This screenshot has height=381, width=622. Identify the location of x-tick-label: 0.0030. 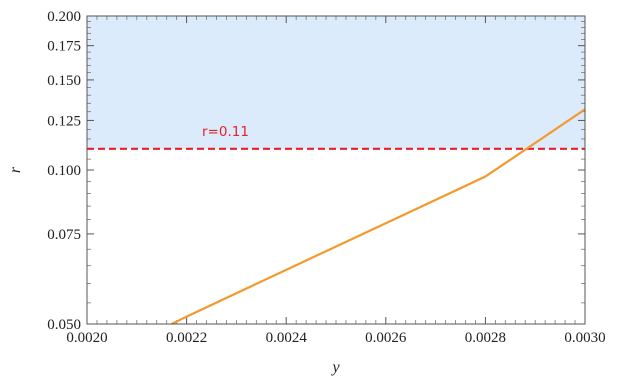
(584, 338).